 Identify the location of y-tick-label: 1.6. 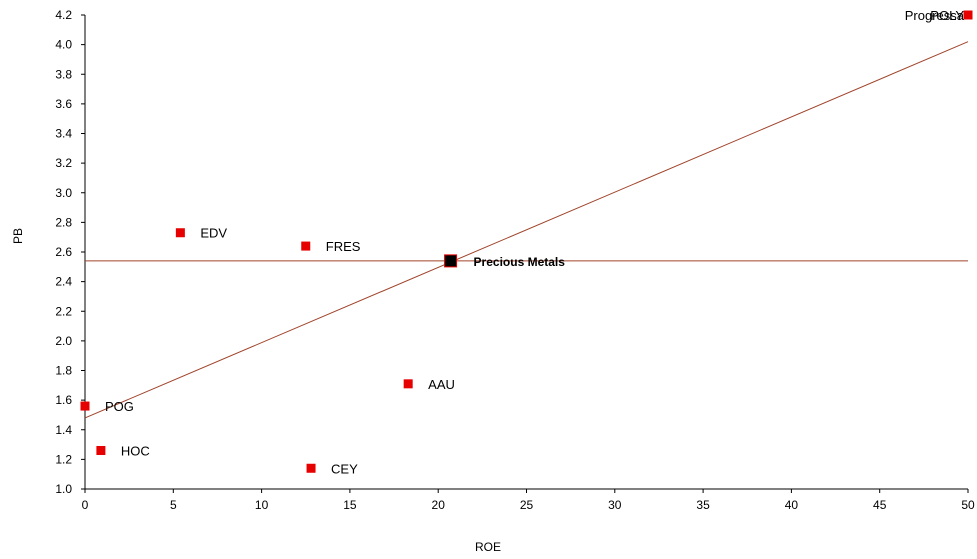
(63, 400).